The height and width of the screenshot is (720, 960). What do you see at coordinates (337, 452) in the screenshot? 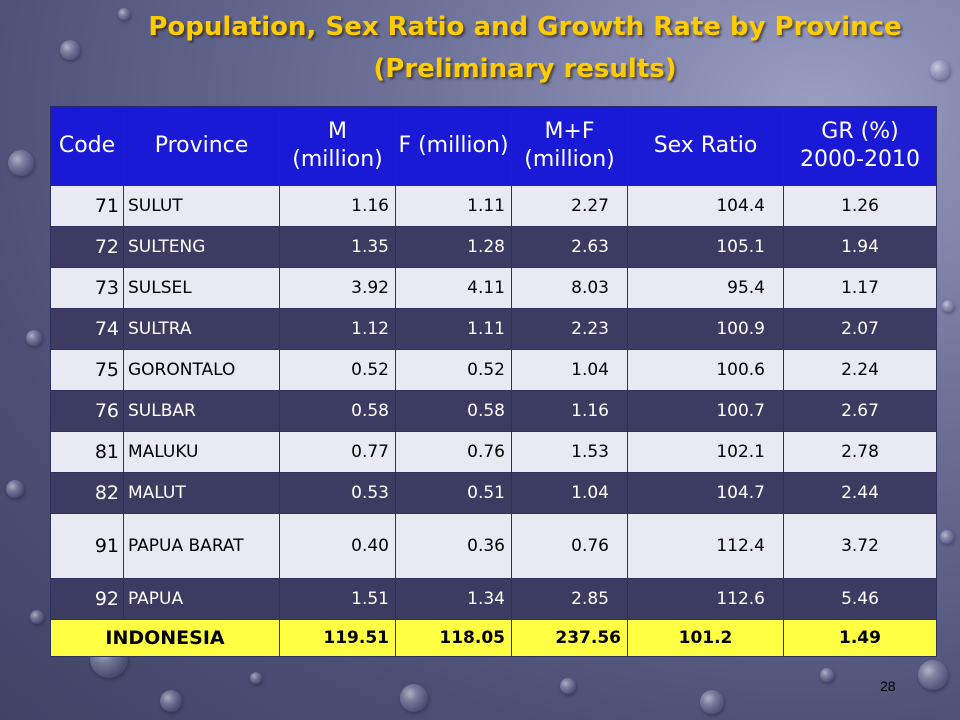
I see `cell-m: 0.77` at bounding box center [337, 452].